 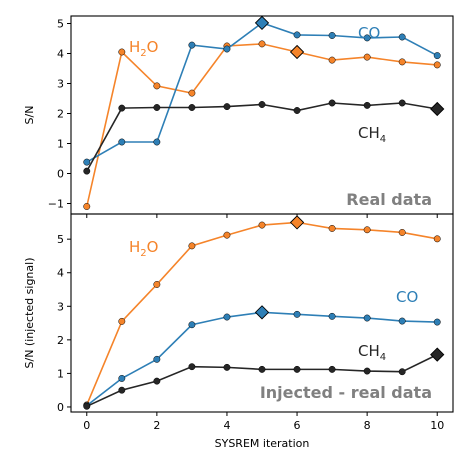 What do you see at coordinates (86, 425) in the screenshot?
I see `x-tick-label: 0` at bounding box center [86, 425].